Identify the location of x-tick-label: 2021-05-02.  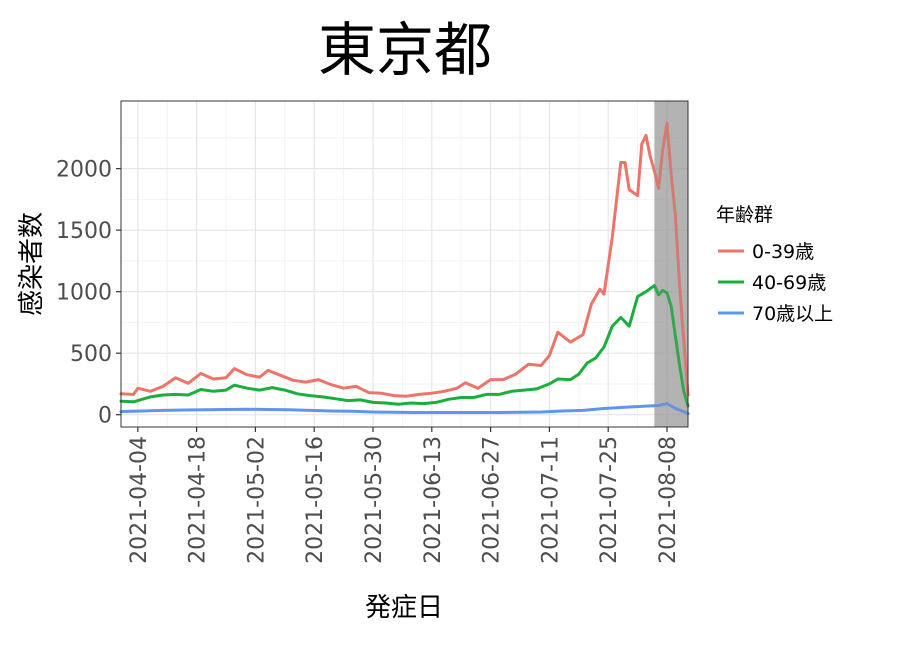
(256, 500).